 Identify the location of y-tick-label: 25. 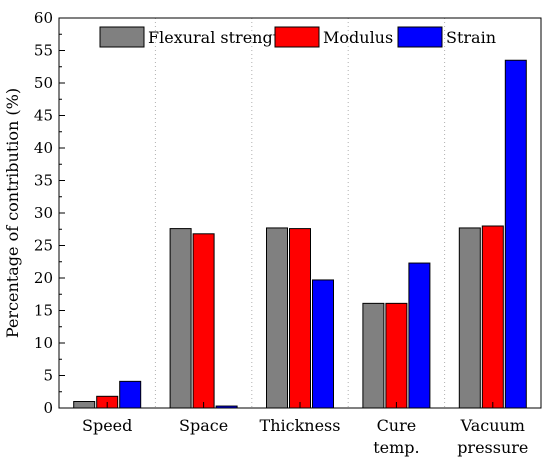
(43, 246).